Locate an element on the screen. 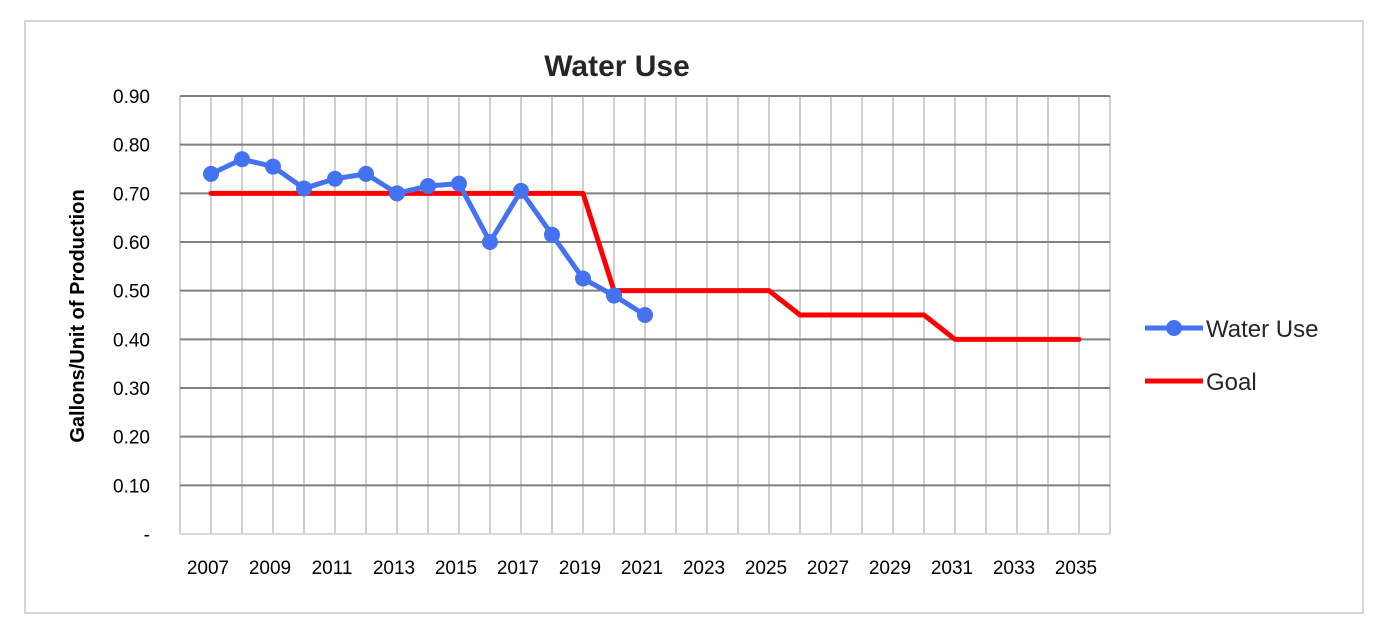 This screenshot has width=1390, height=638. x-tick-label: 2017 is located at coordinates (518, 568).